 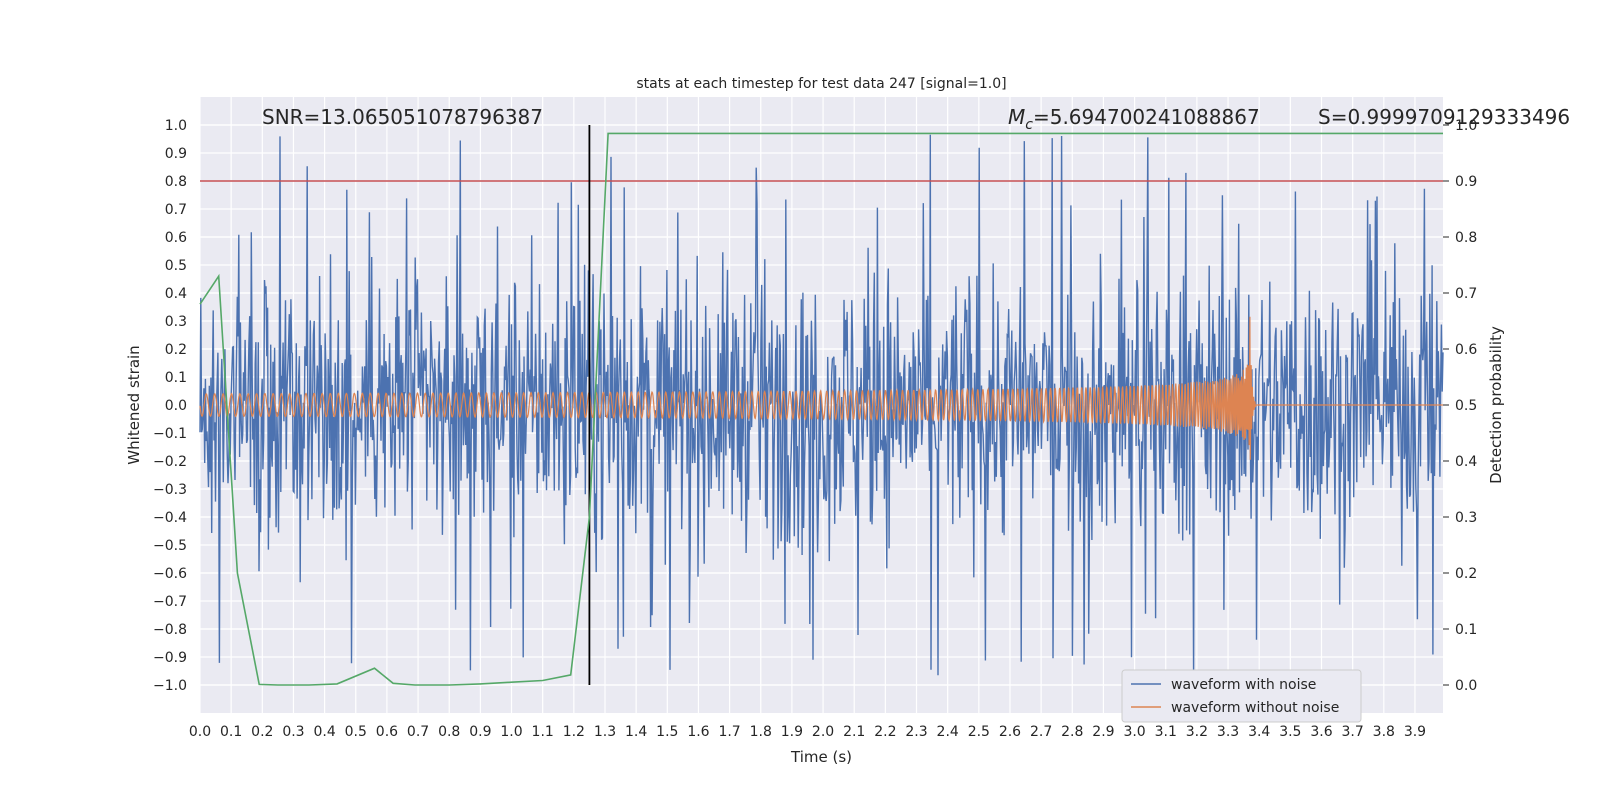 I want to click on x-tick-label: 3.3, so click(x=1228, y=732).